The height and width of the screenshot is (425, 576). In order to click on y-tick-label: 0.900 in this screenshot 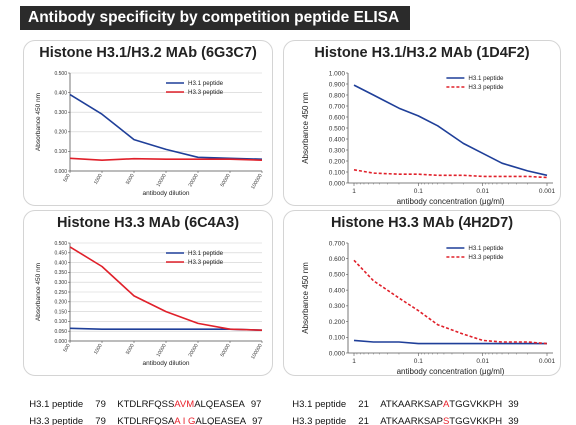, I will do `click(337, 84)`.